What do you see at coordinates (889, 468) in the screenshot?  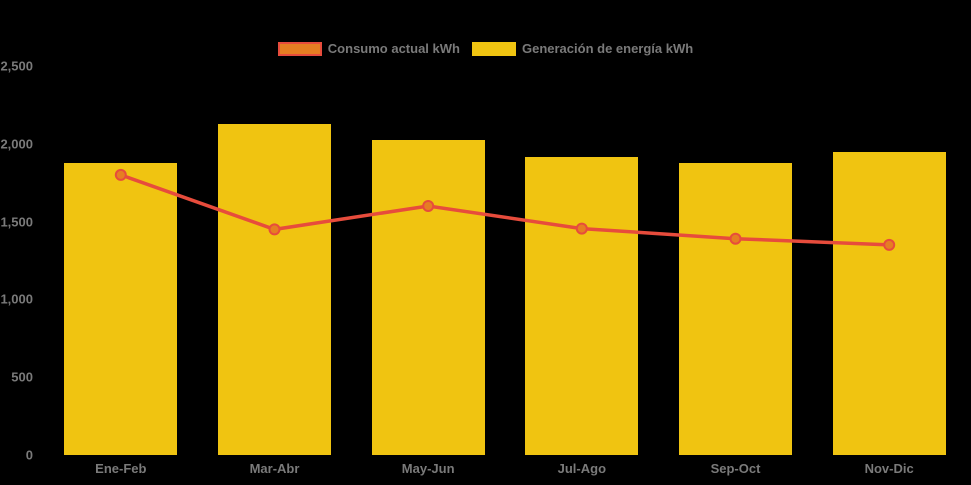 I see `x-tick-label-nov-dic: Nov-Dic` at bounding box center [889, 468].